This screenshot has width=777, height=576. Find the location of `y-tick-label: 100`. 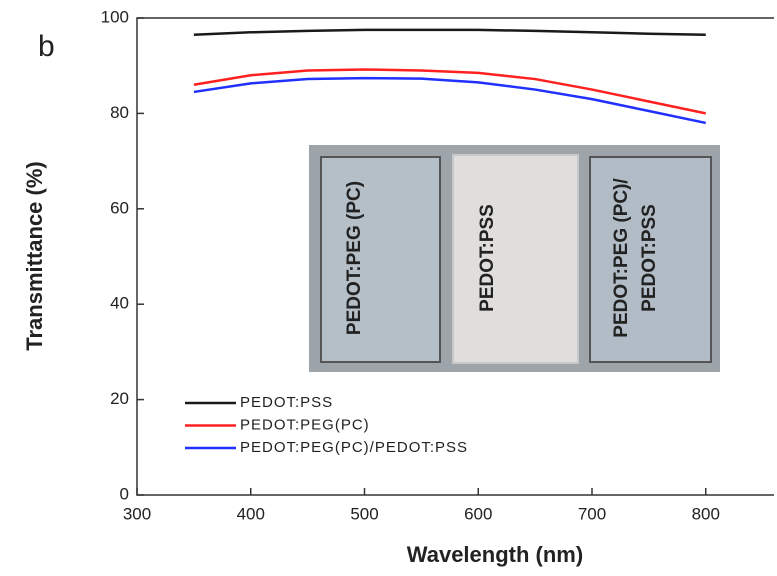

y-tick-label: 100 is located at coordinates (115, 16).